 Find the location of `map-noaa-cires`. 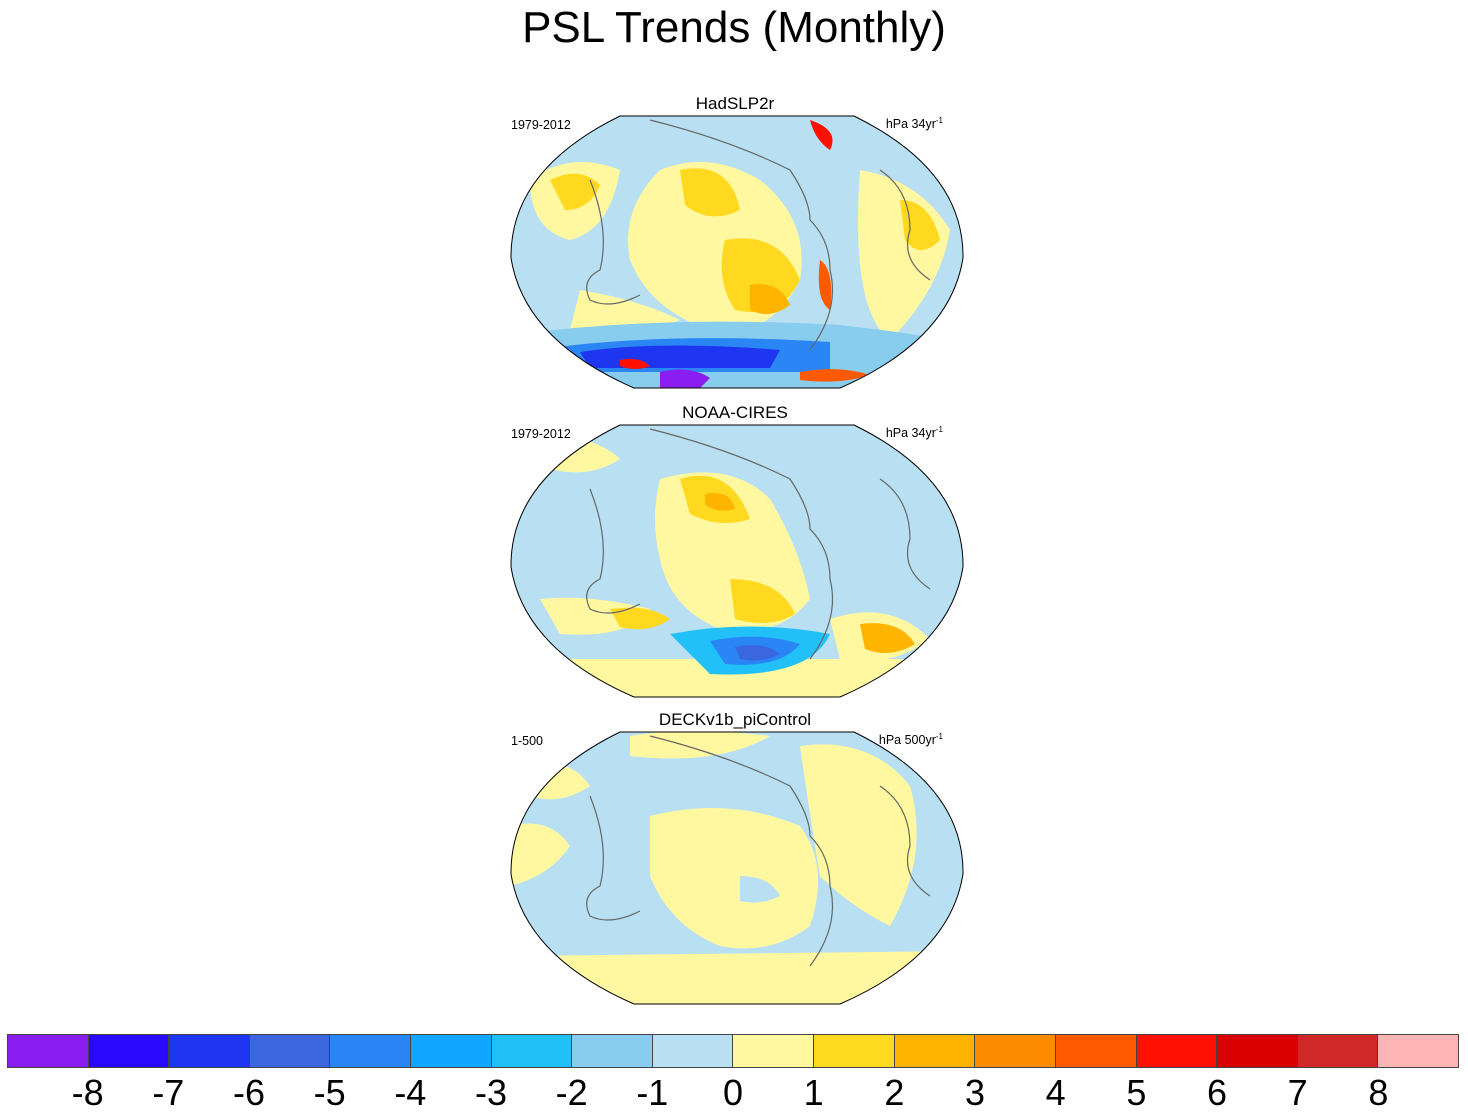

map-noaa-cires is located at coordinates (737, 561).